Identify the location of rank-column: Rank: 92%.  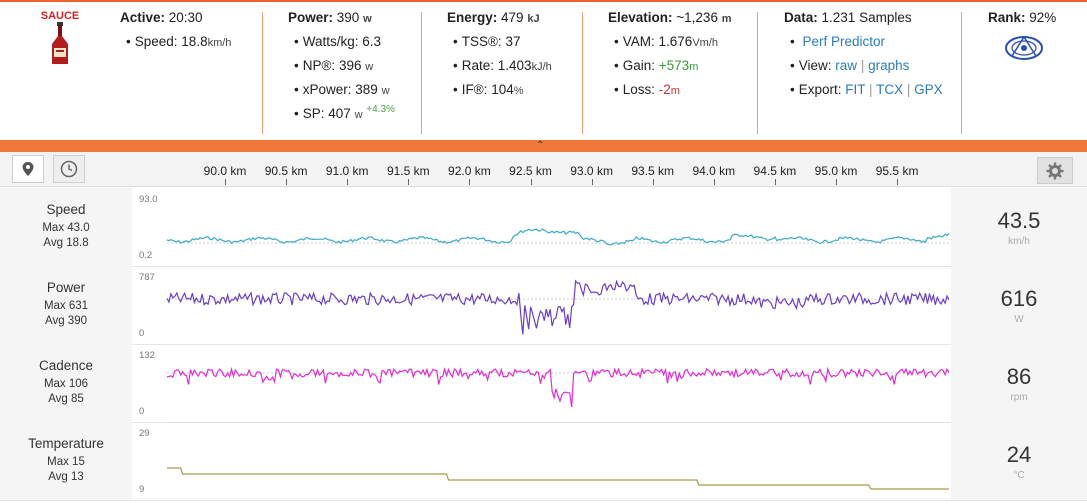
(1022, 39).